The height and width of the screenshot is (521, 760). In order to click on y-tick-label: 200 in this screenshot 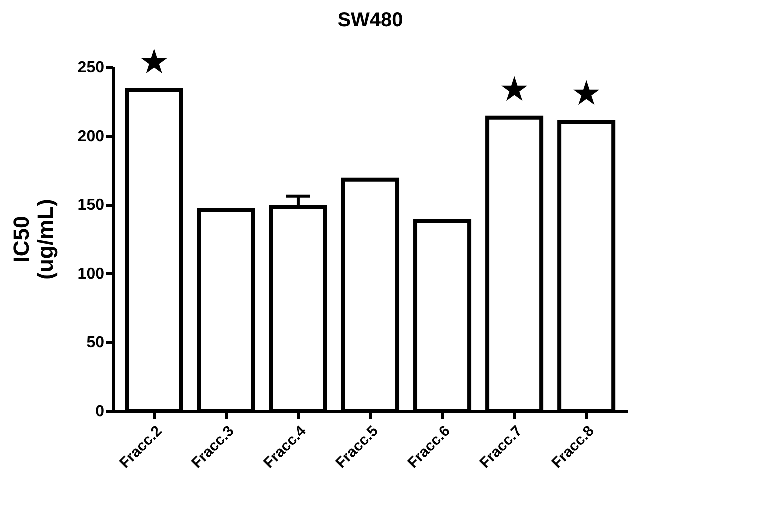, I will do `click(91, 137)`.